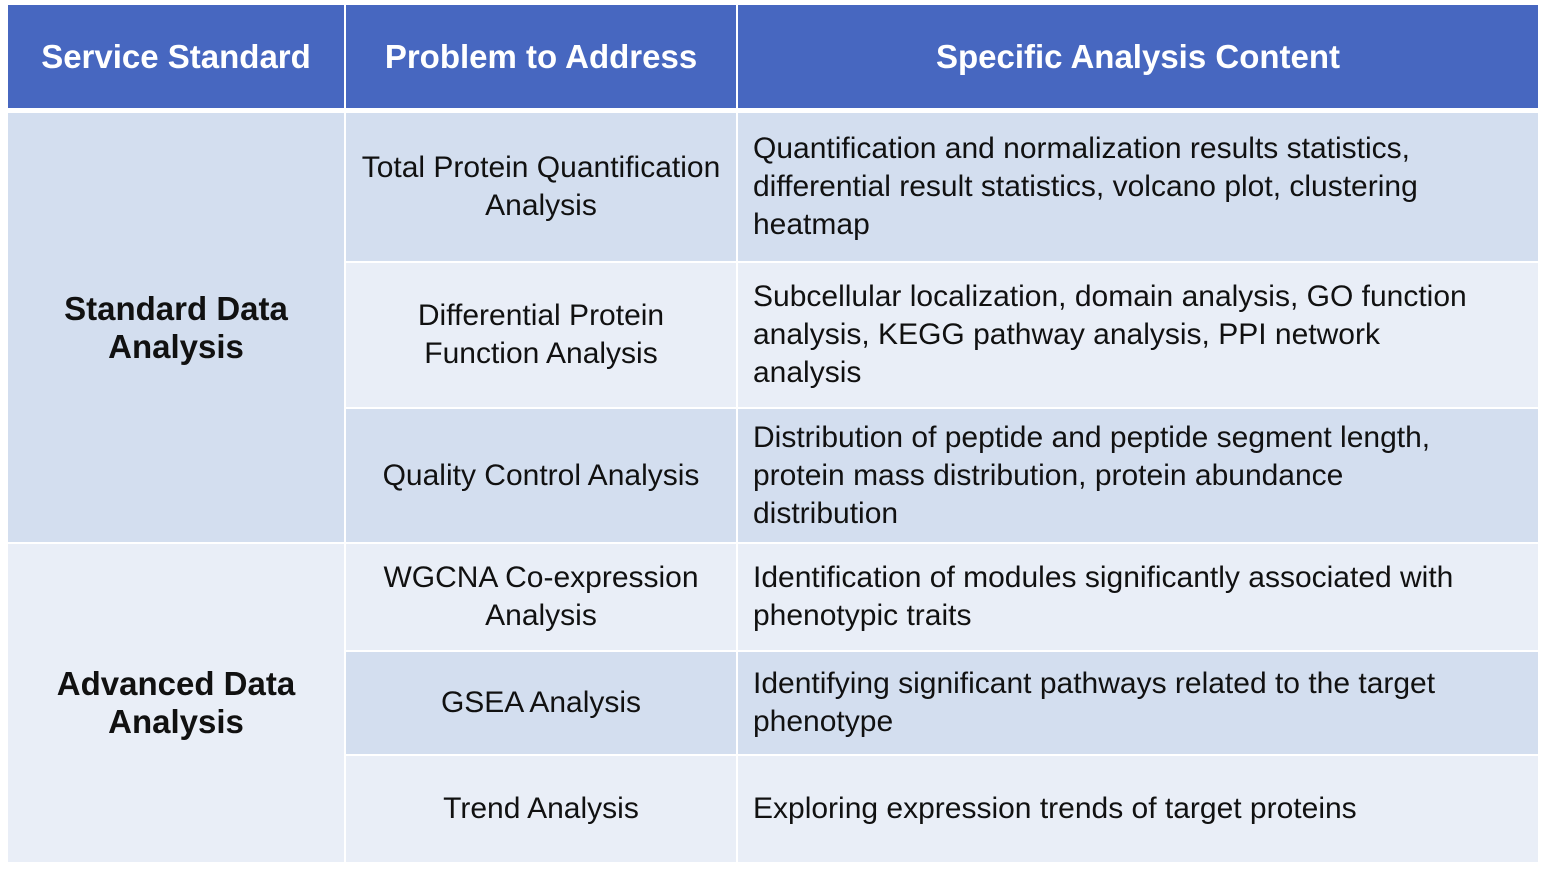 This screenshot has height=869, width=1545. I want to click on problem-cell: GSEA Analysis, so click(541, 703).